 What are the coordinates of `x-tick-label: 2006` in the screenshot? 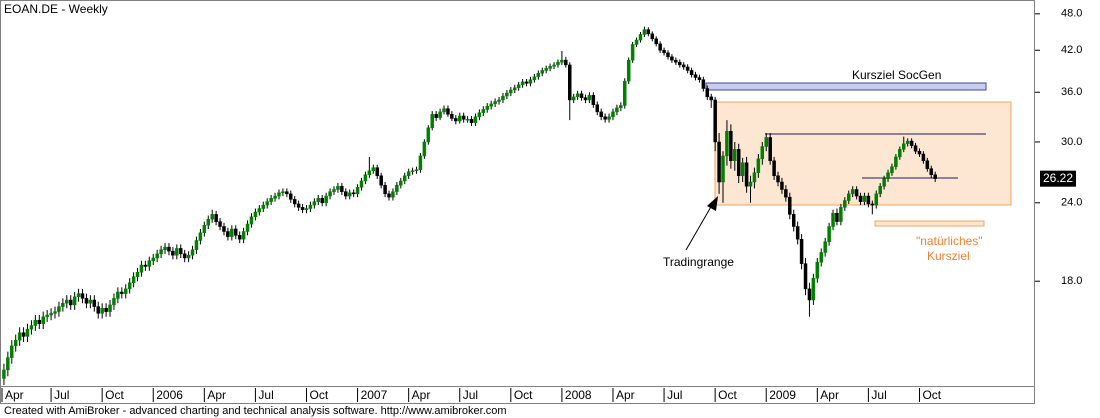 It's located at (169, 395).